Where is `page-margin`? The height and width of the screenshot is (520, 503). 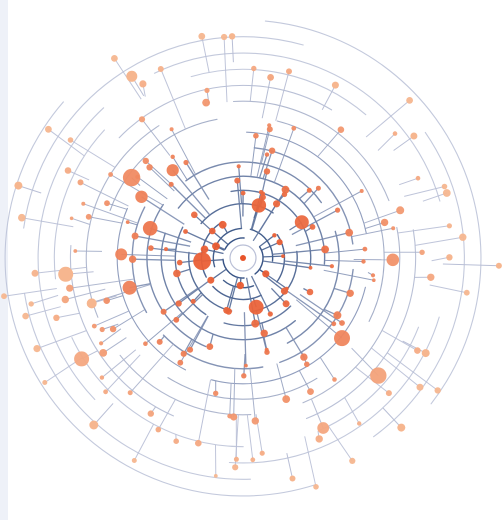 page-margin is located at coordinates (4, 260).